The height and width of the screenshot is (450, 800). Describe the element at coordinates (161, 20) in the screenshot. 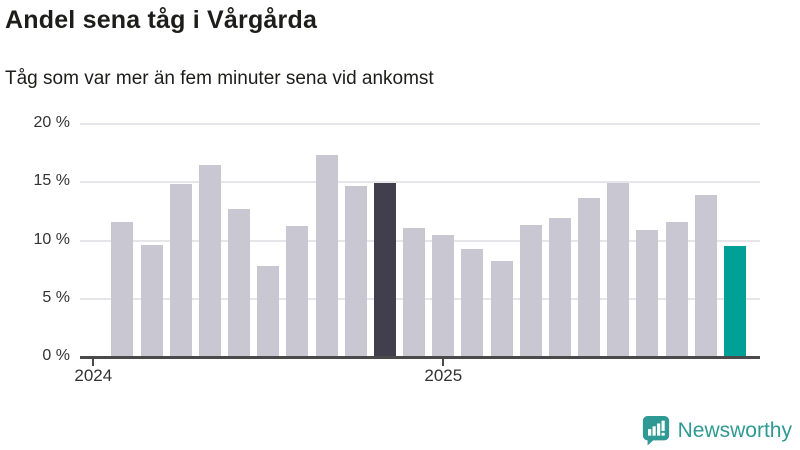

I see `chart-title: Andel sena tåg i Vårgårda` at that location.